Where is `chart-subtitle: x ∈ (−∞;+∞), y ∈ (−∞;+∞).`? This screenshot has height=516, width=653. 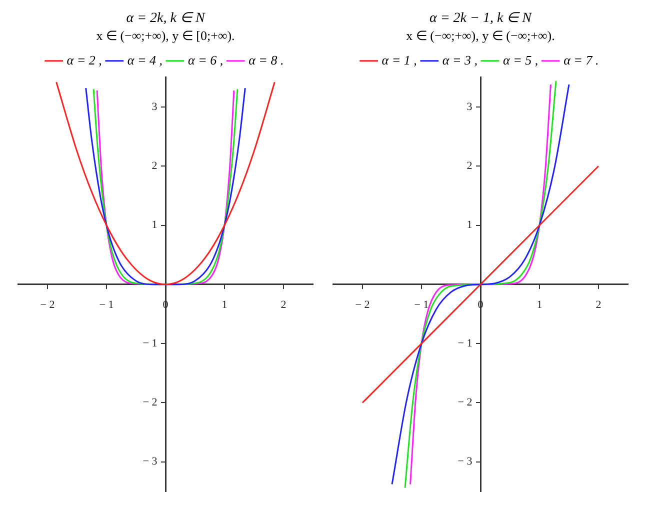 chart-subtitle: x ∈ (−∞;+∞), y ∈ (−∞;+∞). is located at coordinates (480, 36).